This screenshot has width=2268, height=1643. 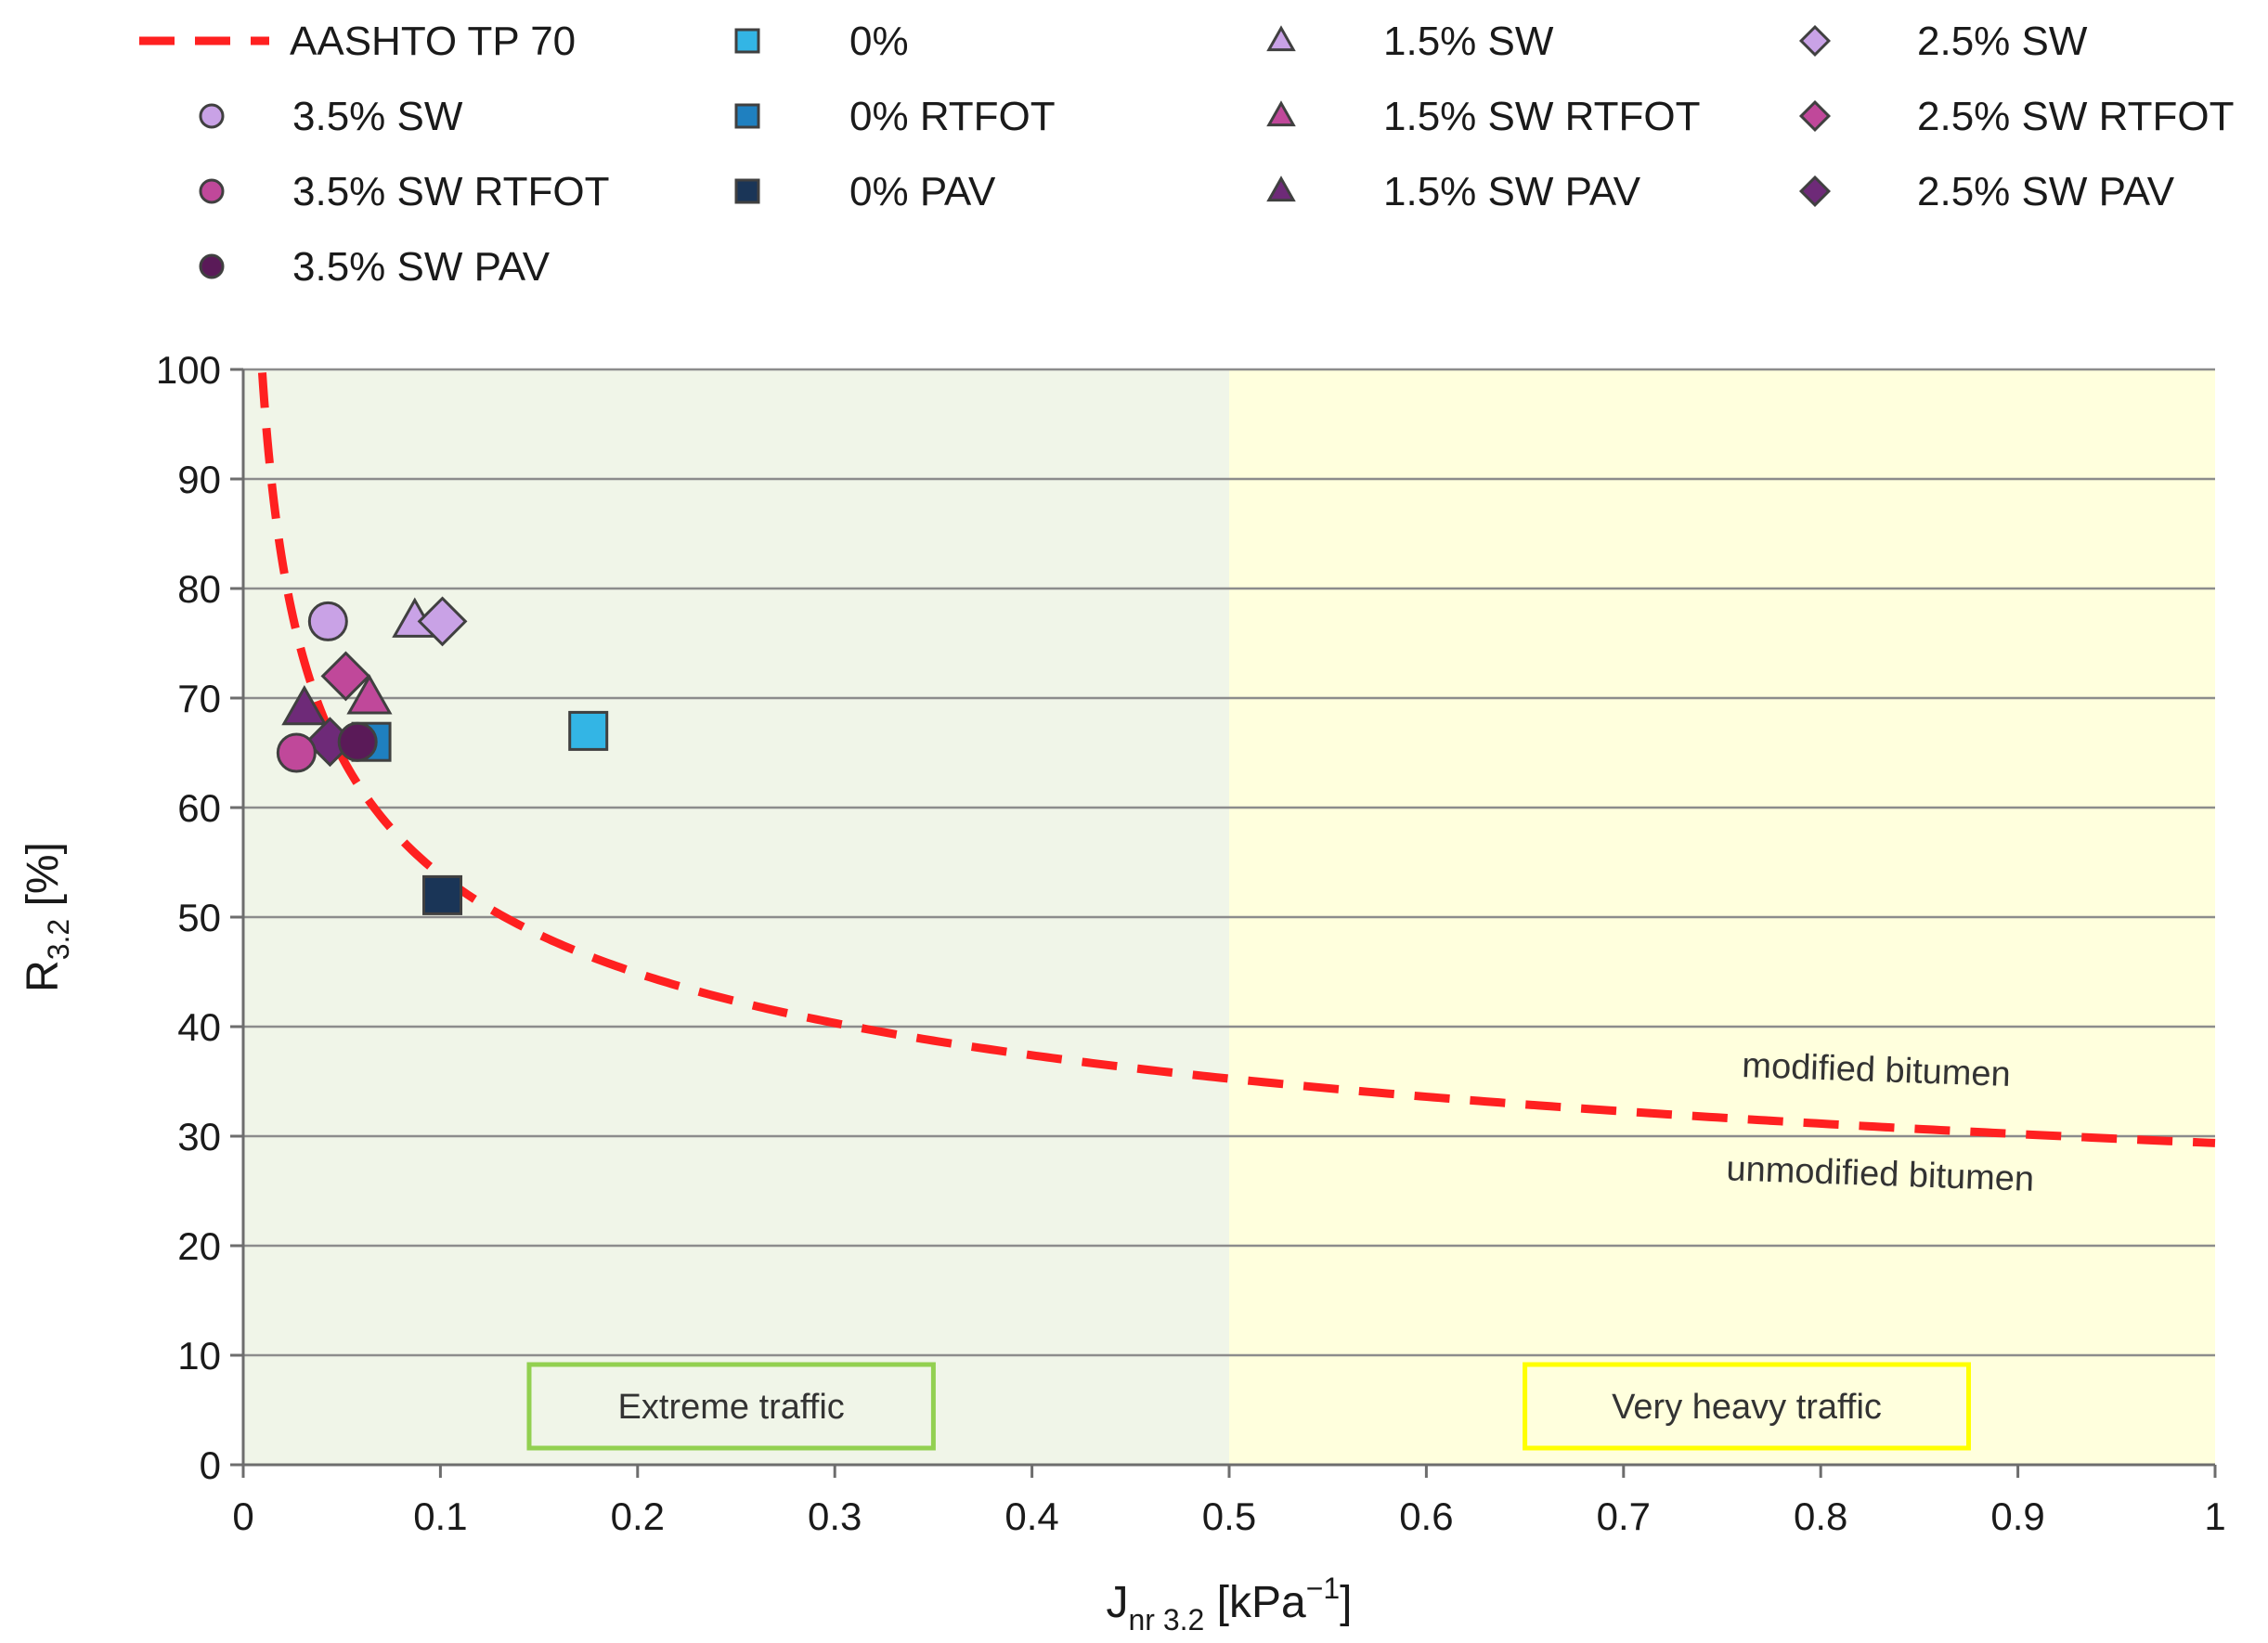 I want to click on legend-item: 2.5% SW PAV, so click(x=1986, y=191).